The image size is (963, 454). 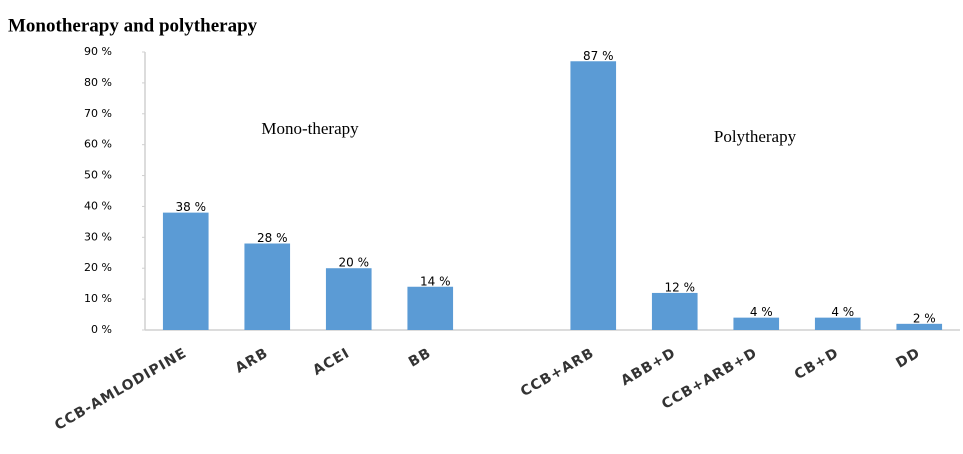 What do you see at coordinates (98, 205) in the screenshot?
I see `y-tick-label: 40 %` at bounding box center [98, 205].